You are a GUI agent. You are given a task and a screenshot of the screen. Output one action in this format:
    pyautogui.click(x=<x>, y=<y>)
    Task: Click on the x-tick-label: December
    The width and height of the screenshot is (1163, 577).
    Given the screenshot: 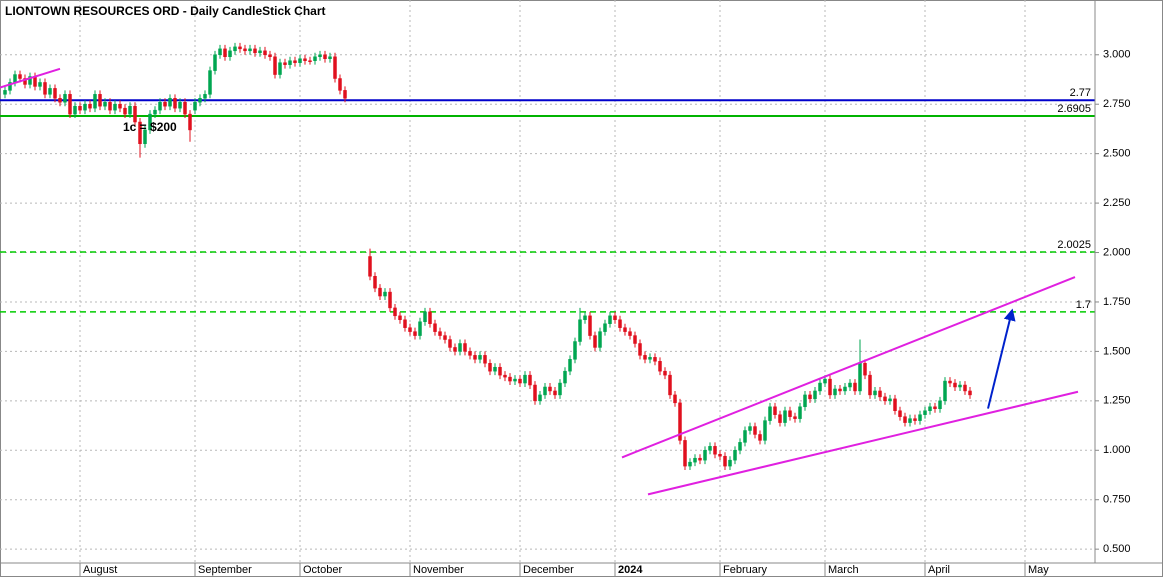 What is the action you would take?
    pyautogui.click(x=548, y=570)
    